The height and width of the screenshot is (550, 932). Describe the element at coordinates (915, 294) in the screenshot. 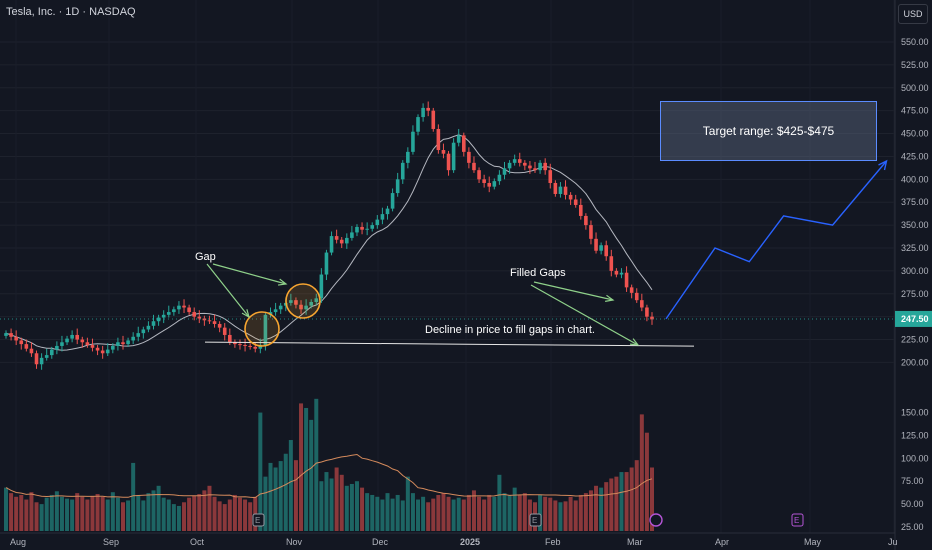

I see `price-tick-label: 275.00` at that location.